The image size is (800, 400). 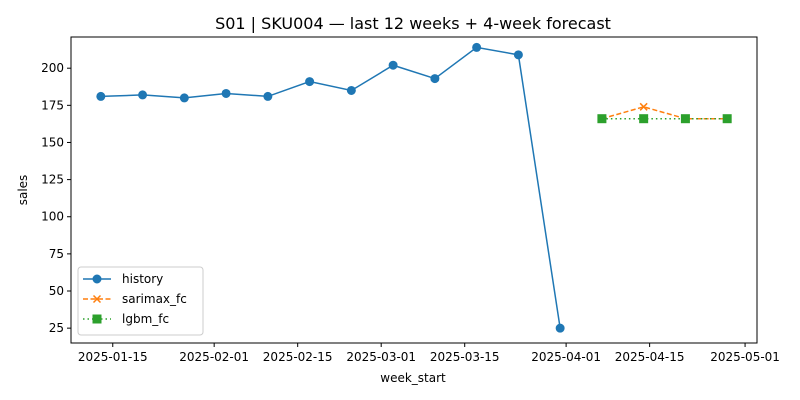 What do you see at coordinates (643, 106) in the screenshot?
I see `sarimax_fc-point` at bounding box center [643, 106].